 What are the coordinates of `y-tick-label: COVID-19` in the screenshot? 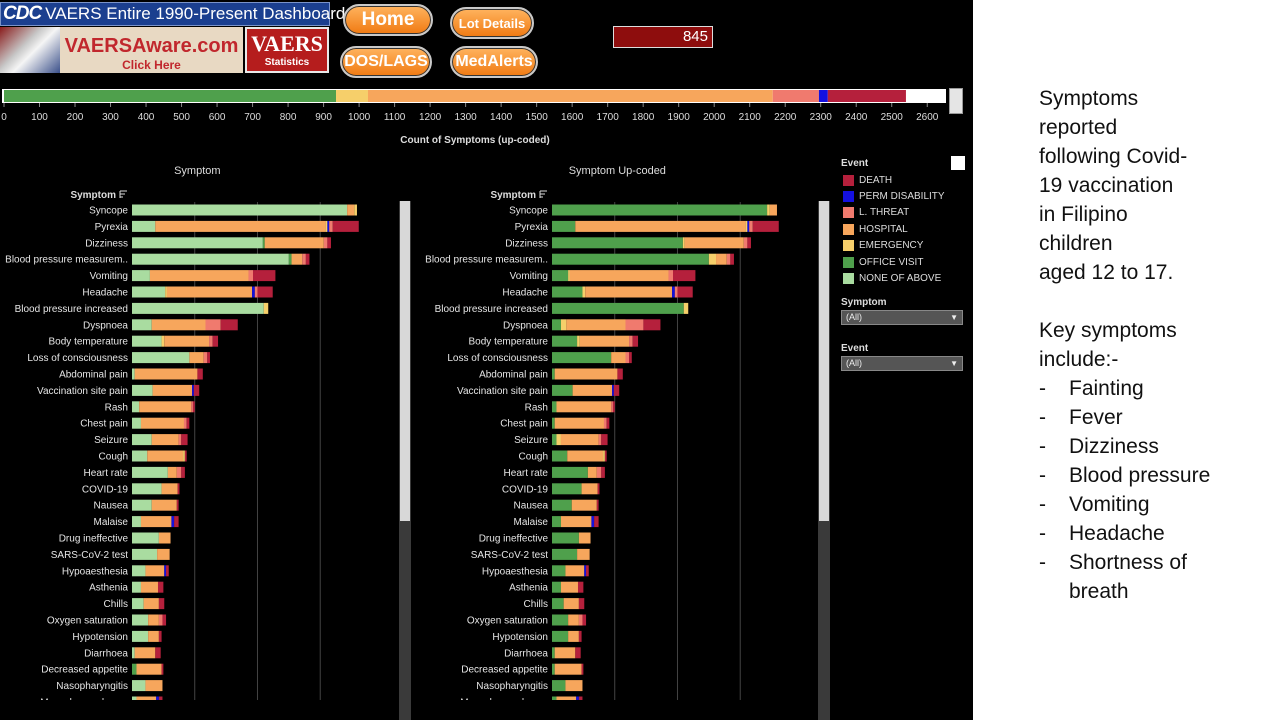 It's located at (105, 489).